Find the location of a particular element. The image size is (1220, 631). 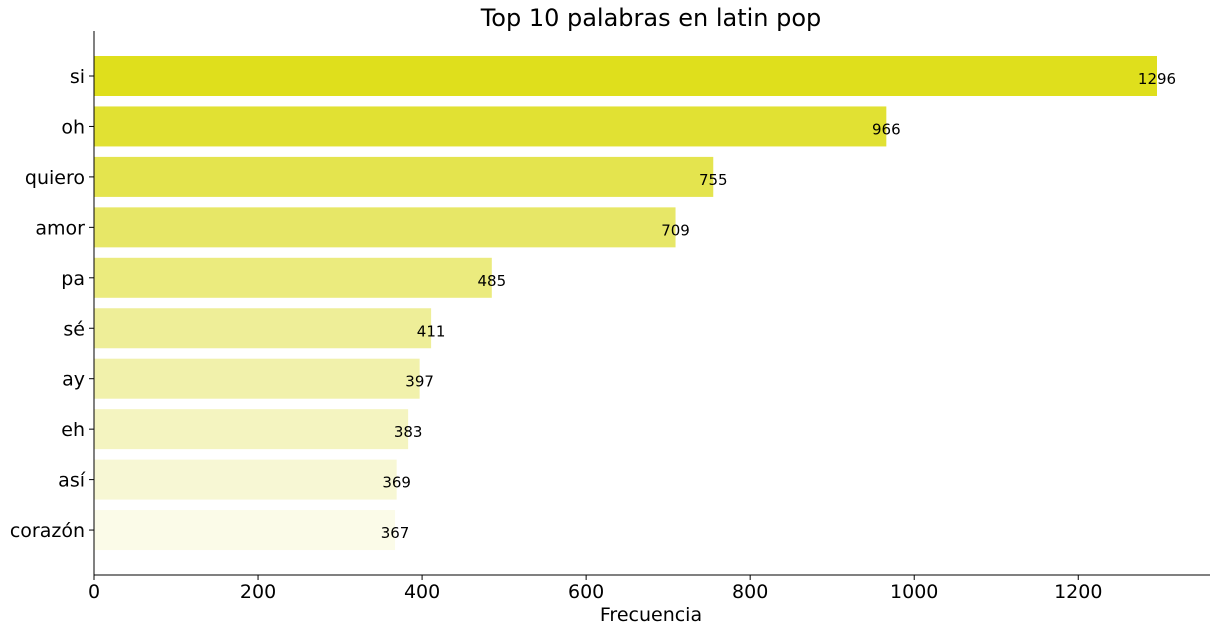

y-tick-label-3: amor is located at coordinates (60, 228).